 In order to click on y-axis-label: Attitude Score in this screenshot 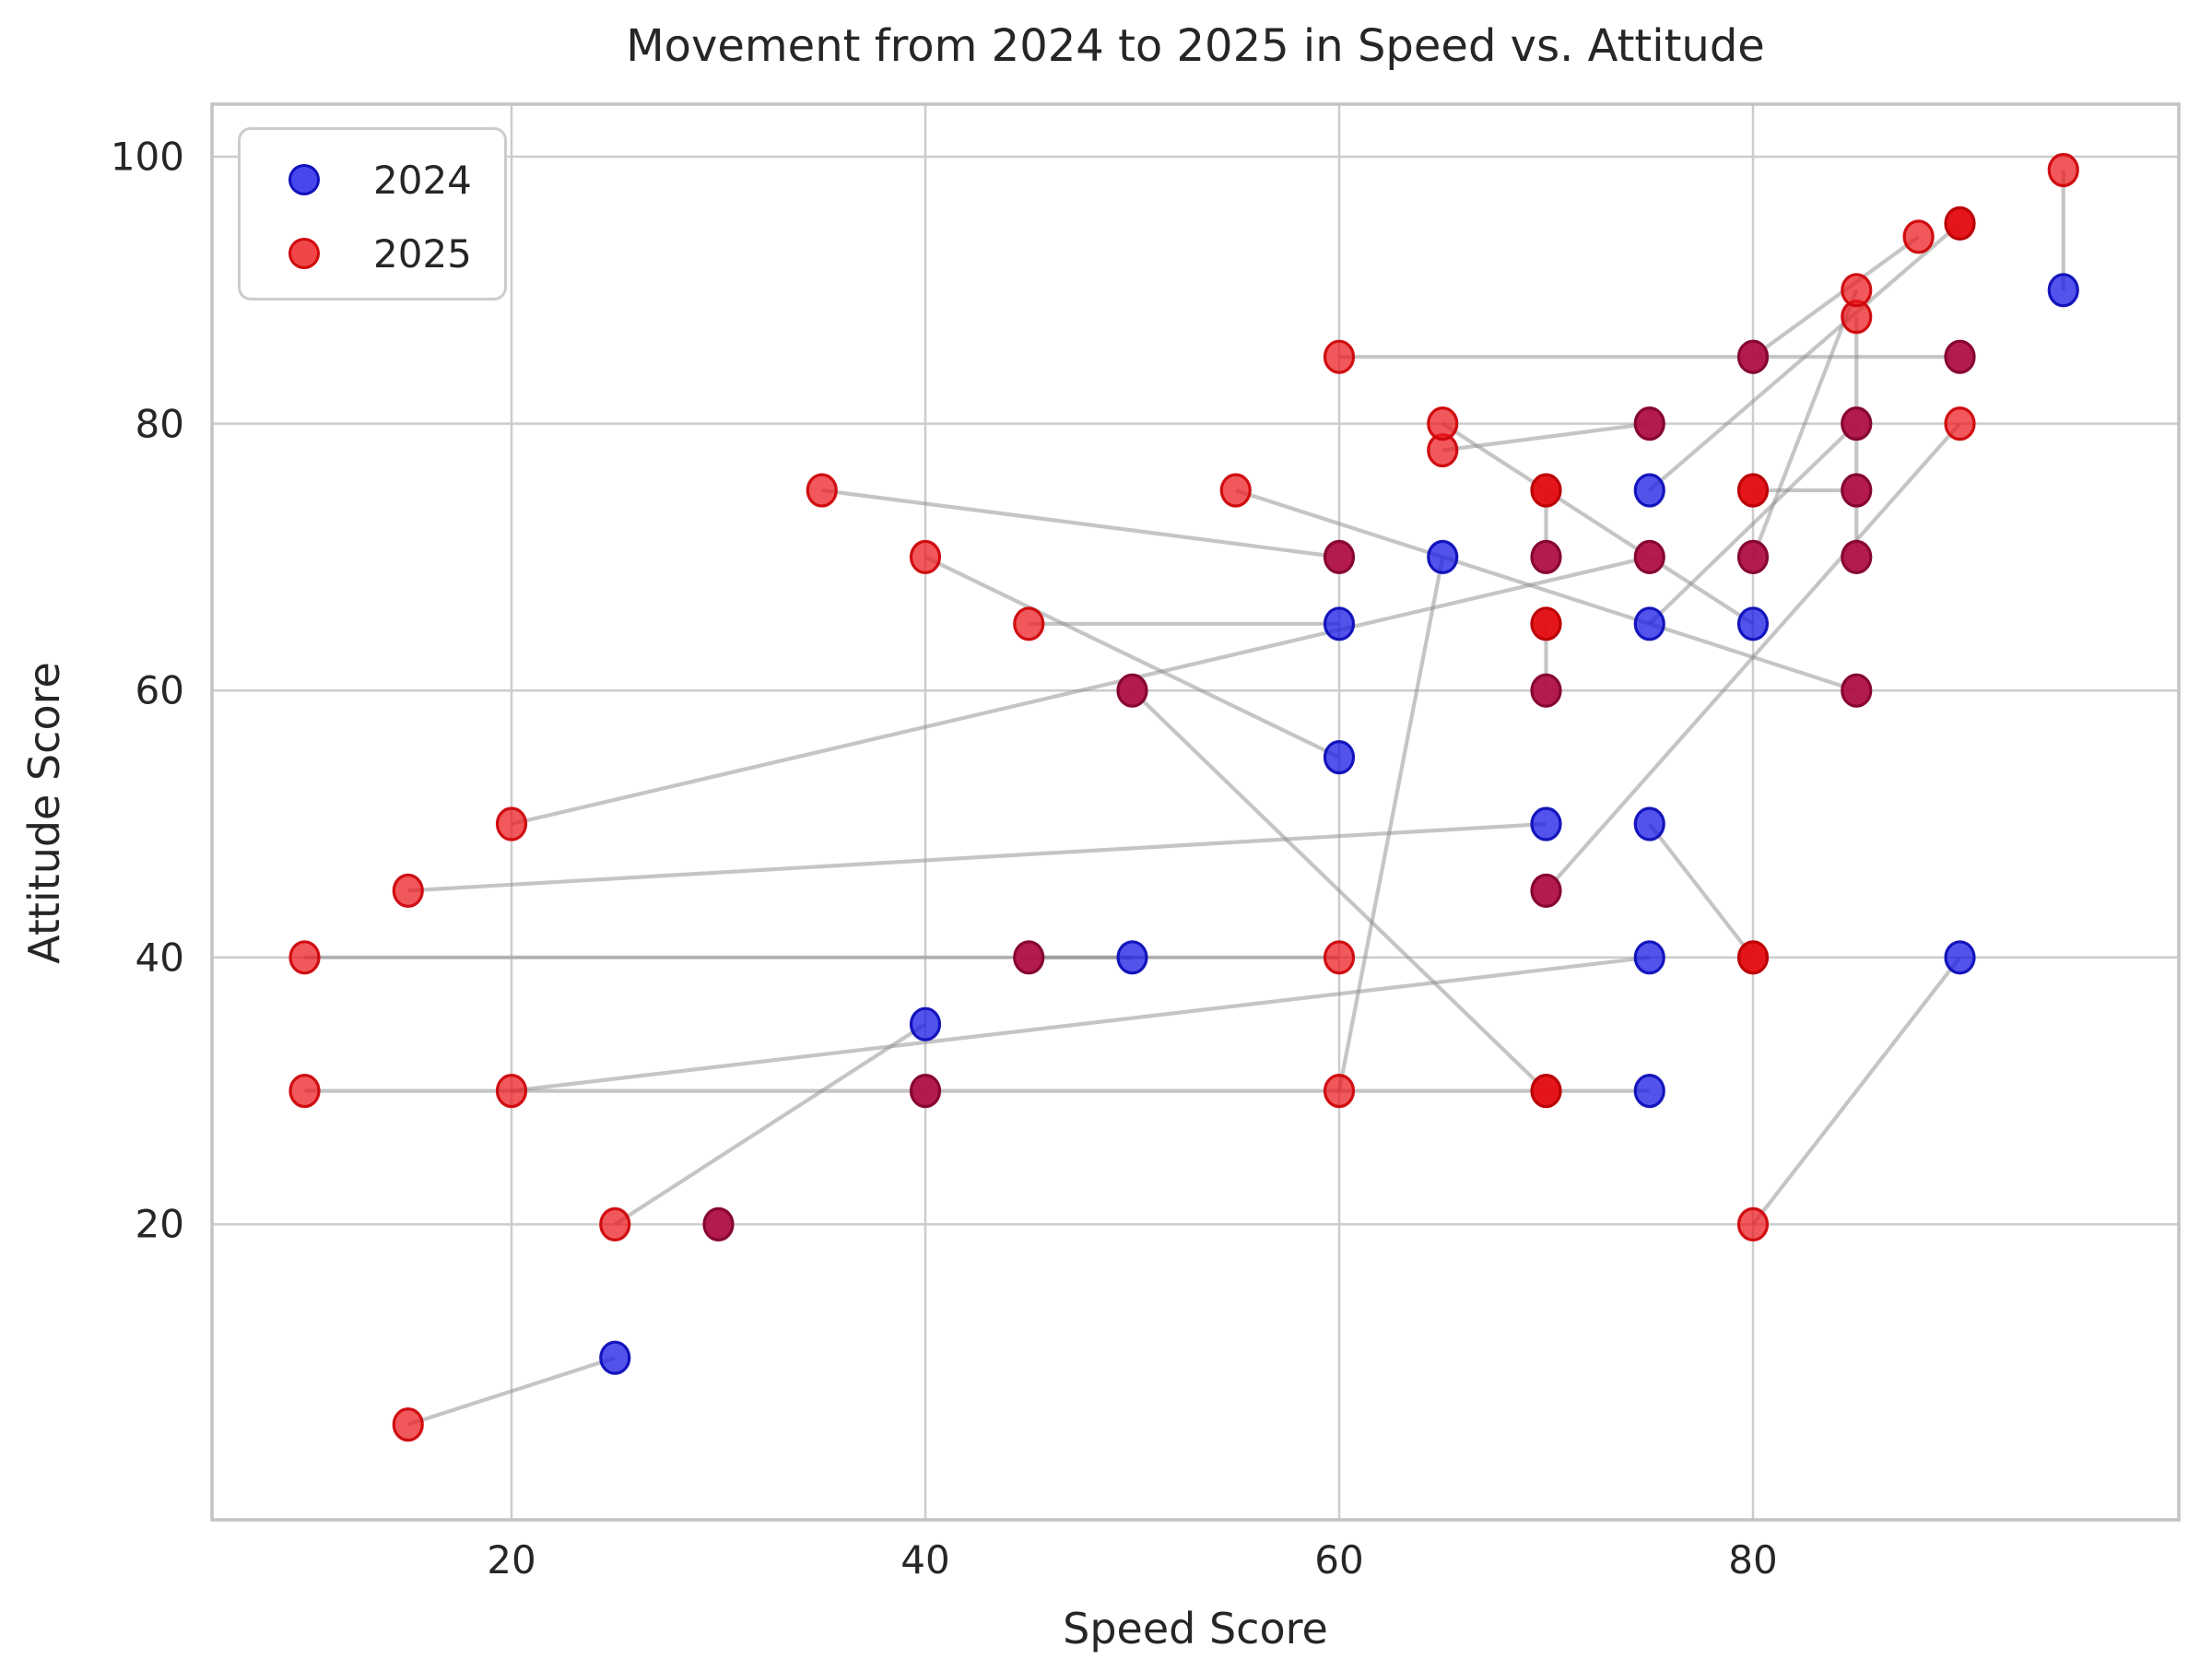, I will do `click(44, 813)`.